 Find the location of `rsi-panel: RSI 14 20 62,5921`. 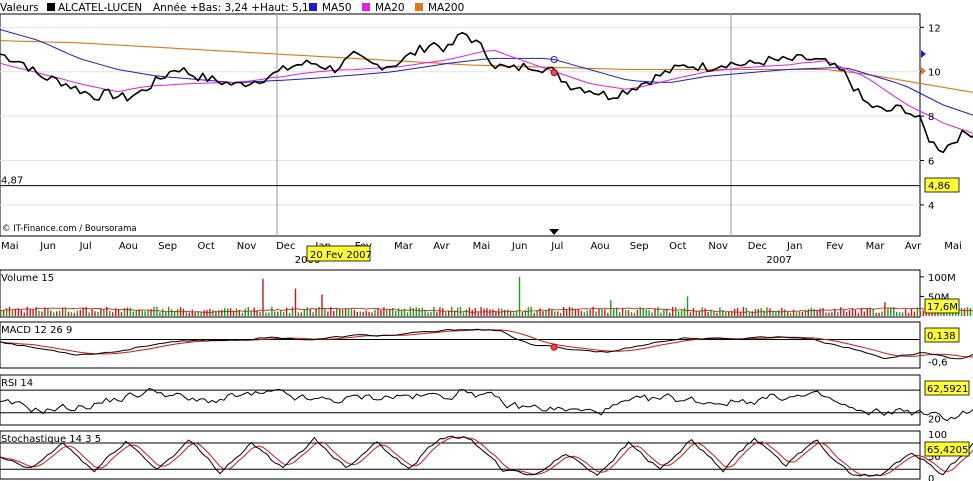

rsi-panel: RSI 14 20 62,5921 is located at coordinates (486, 400).